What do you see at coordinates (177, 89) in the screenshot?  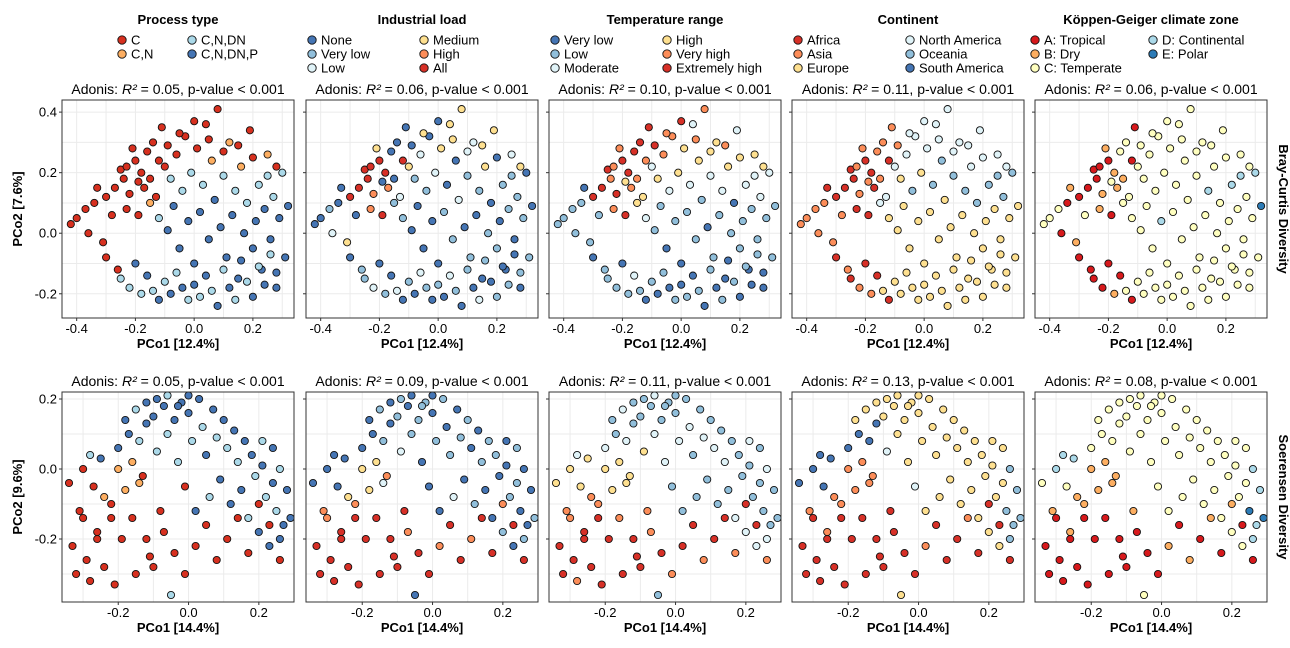 I see `adonis-annotation: Adonis: R² = 0.05, p-value < 0.001` at bounding box center [177, 89].